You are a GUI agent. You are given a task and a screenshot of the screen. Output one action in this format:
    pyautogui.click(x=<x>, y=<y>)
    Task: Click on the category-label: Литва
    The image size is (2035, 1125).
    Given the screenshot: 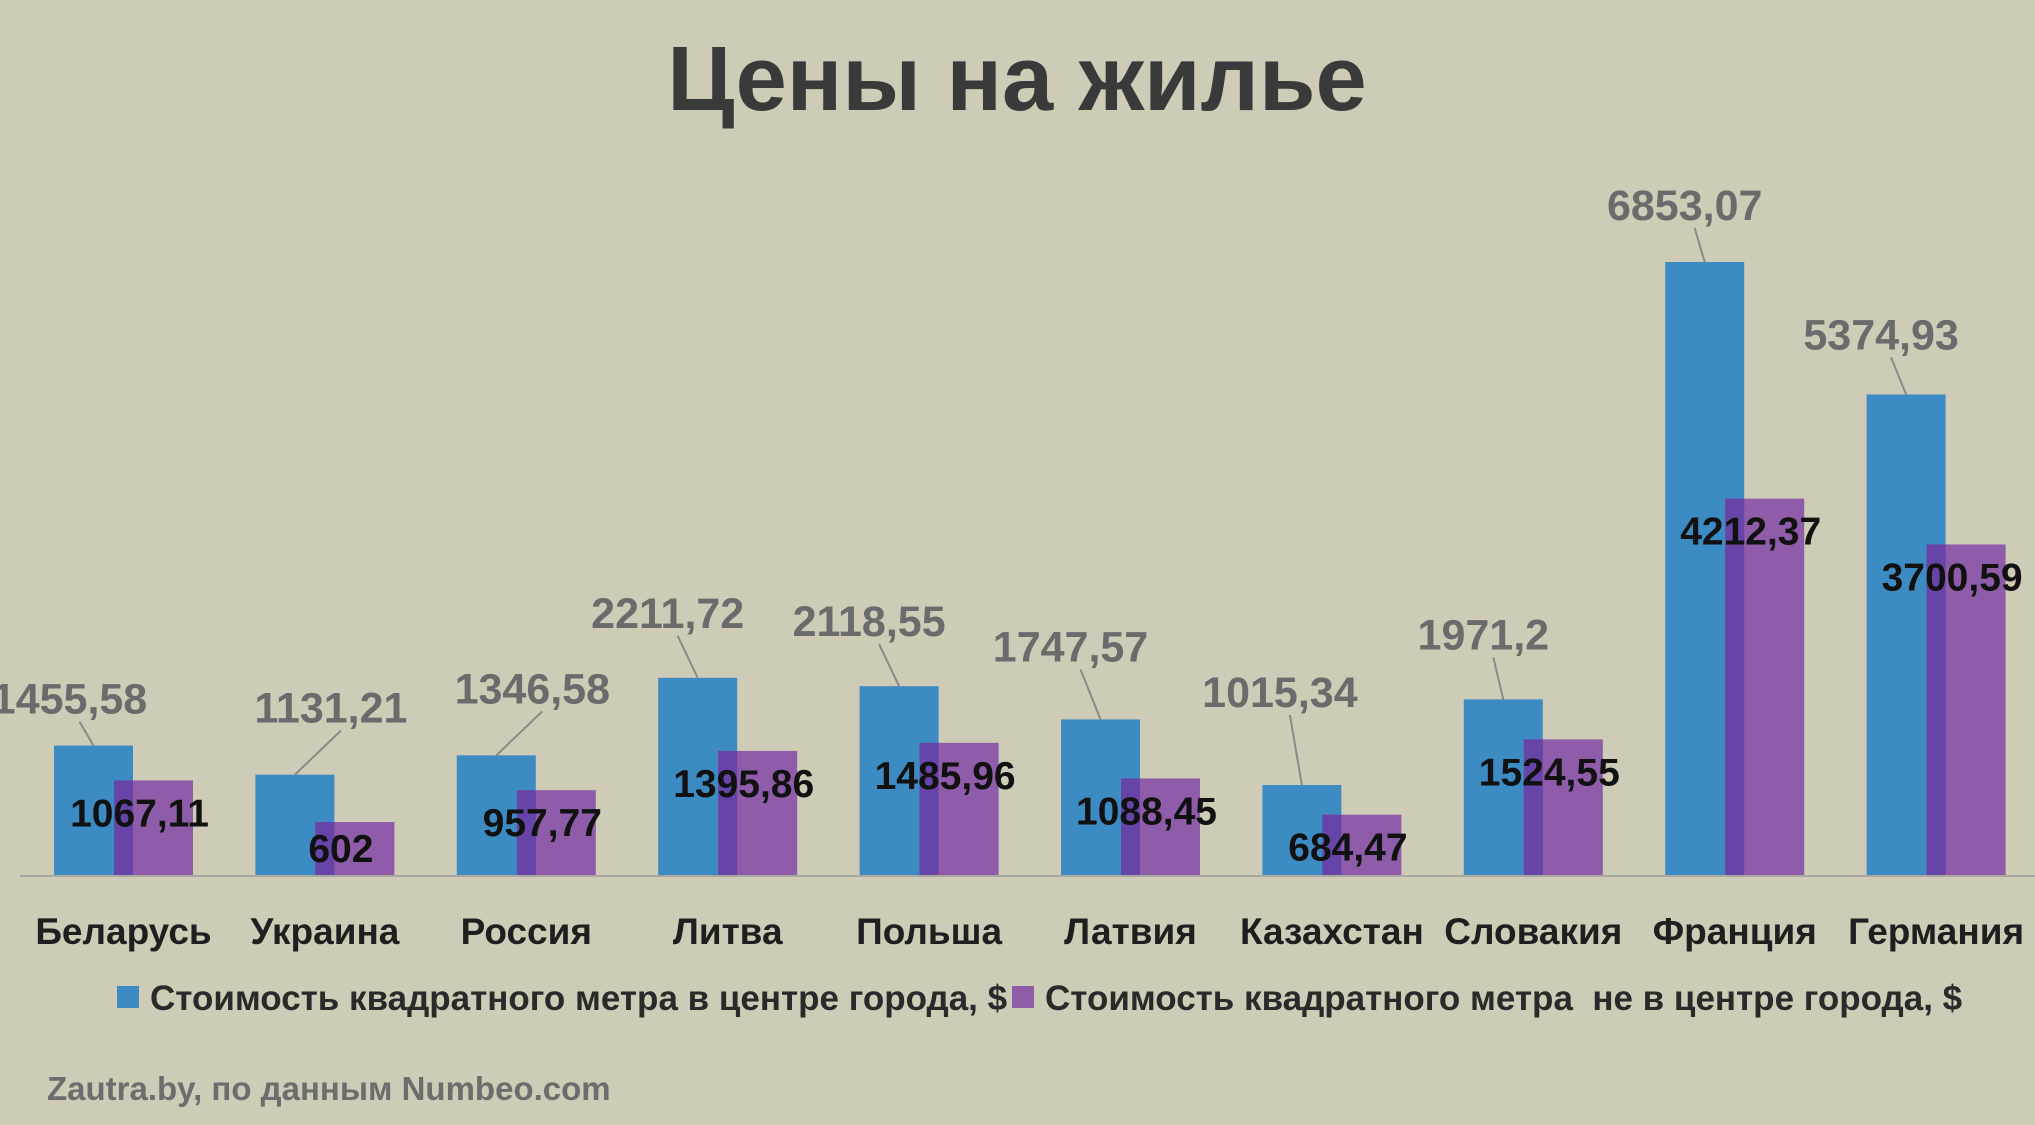 What is the action you would take?
    pyautogui.click(x=728, y=931)
    